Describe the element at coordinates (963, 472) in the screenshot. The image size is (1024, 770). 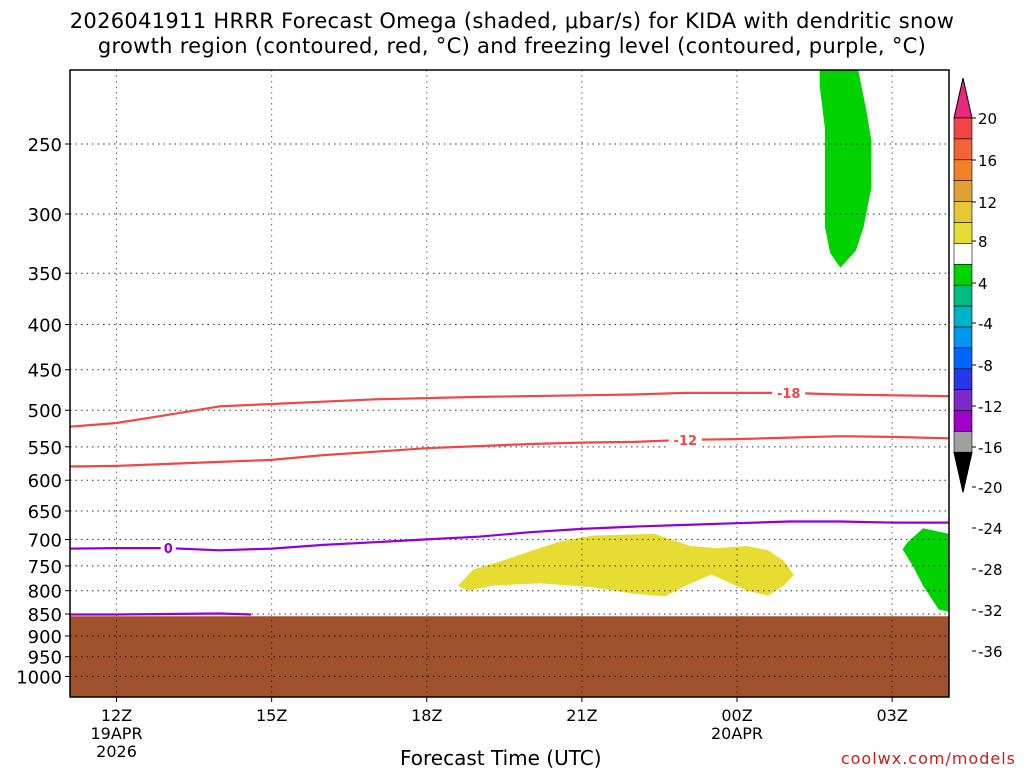
I see `colorbar-cap-bottom` at that location.